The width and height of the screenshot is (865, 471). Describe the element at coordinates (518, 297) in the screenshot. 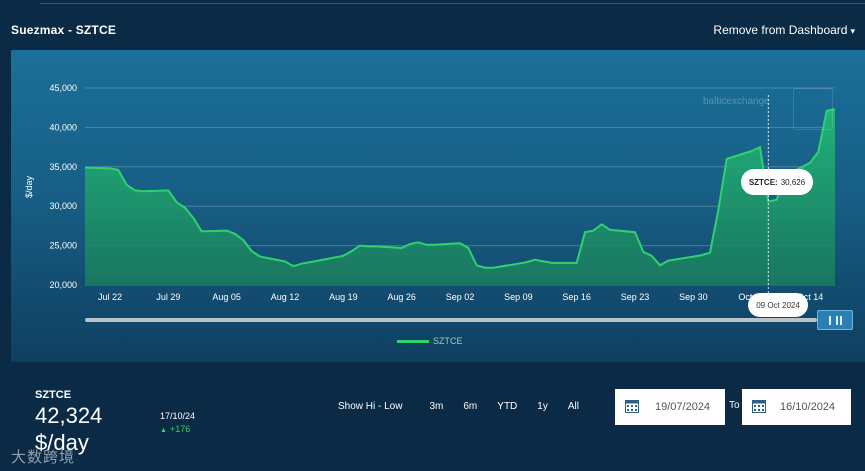

I see `x-tick-label: Sep 09` at that location.